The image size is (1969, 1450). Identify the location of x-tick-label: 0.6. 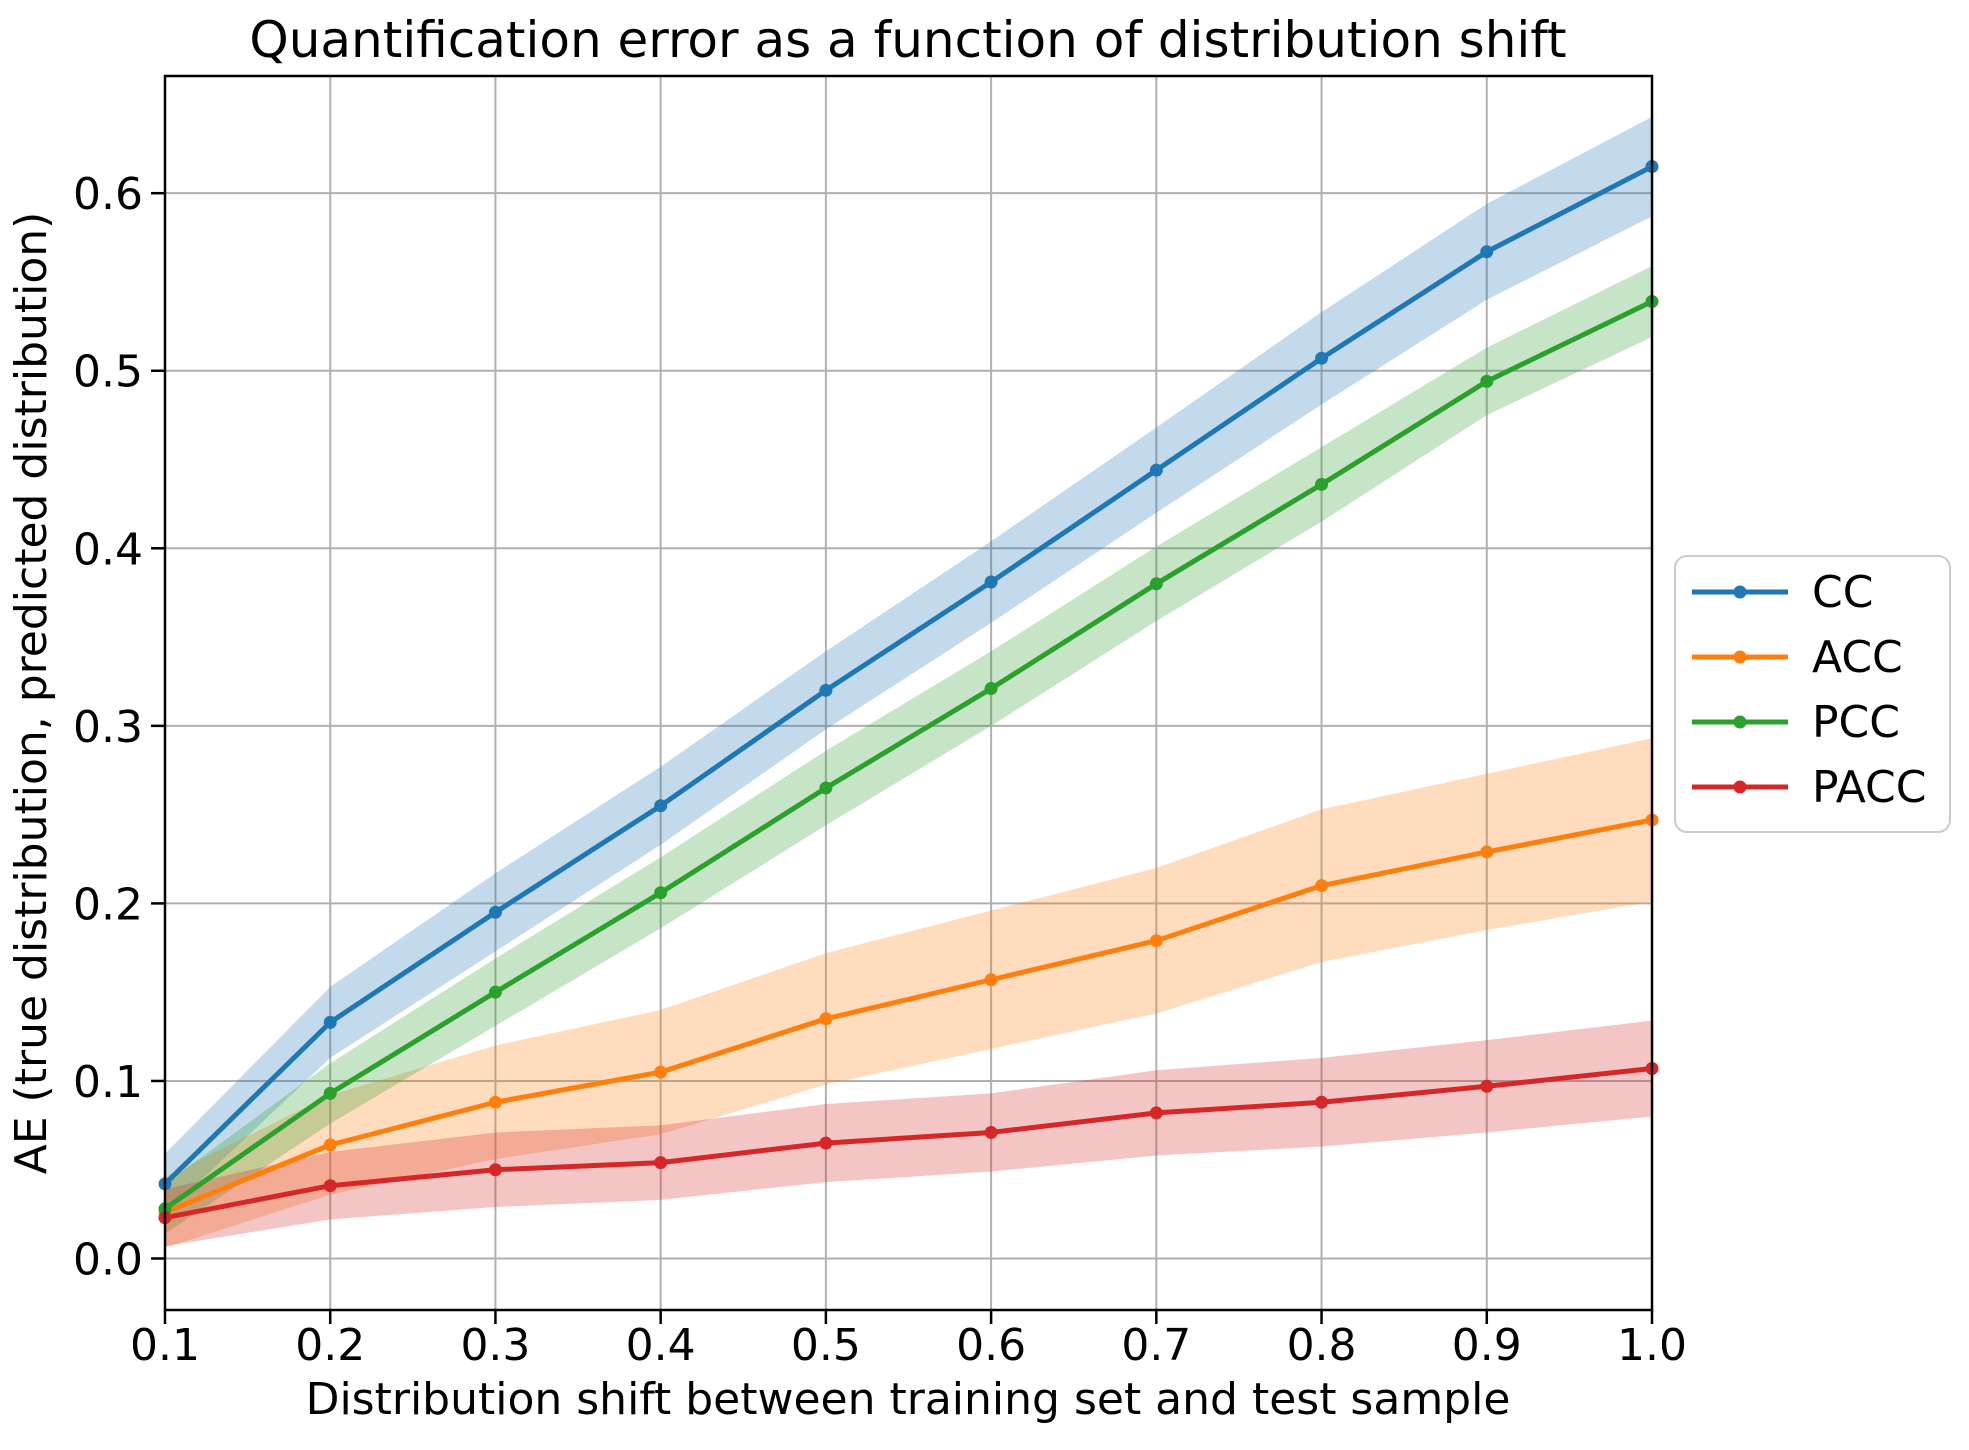
(991, 1345).